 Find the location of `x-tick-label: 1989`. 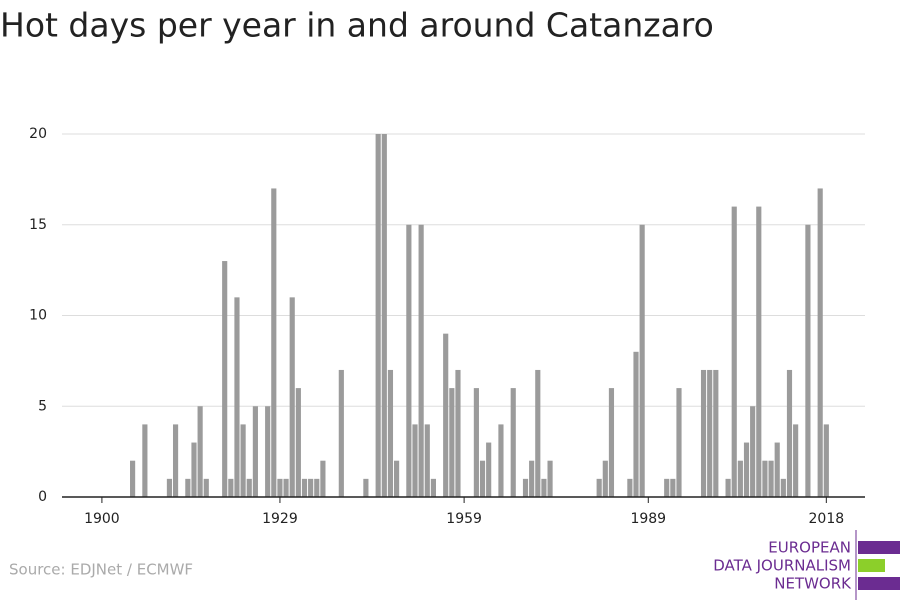

x-tick-label: 1989 is located at coordinates (648, 519).